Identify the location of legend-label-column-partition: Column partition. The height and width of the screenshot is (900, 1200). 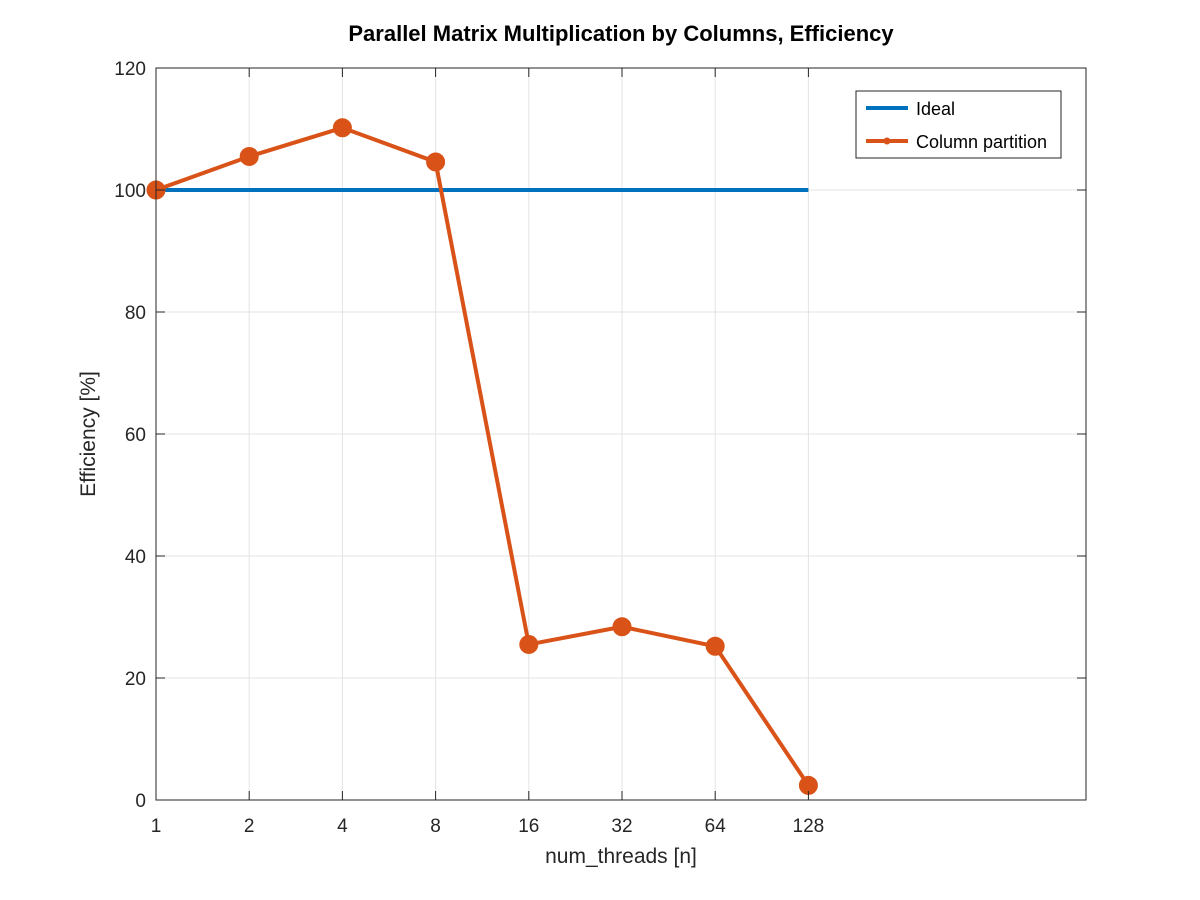
(981, 142).